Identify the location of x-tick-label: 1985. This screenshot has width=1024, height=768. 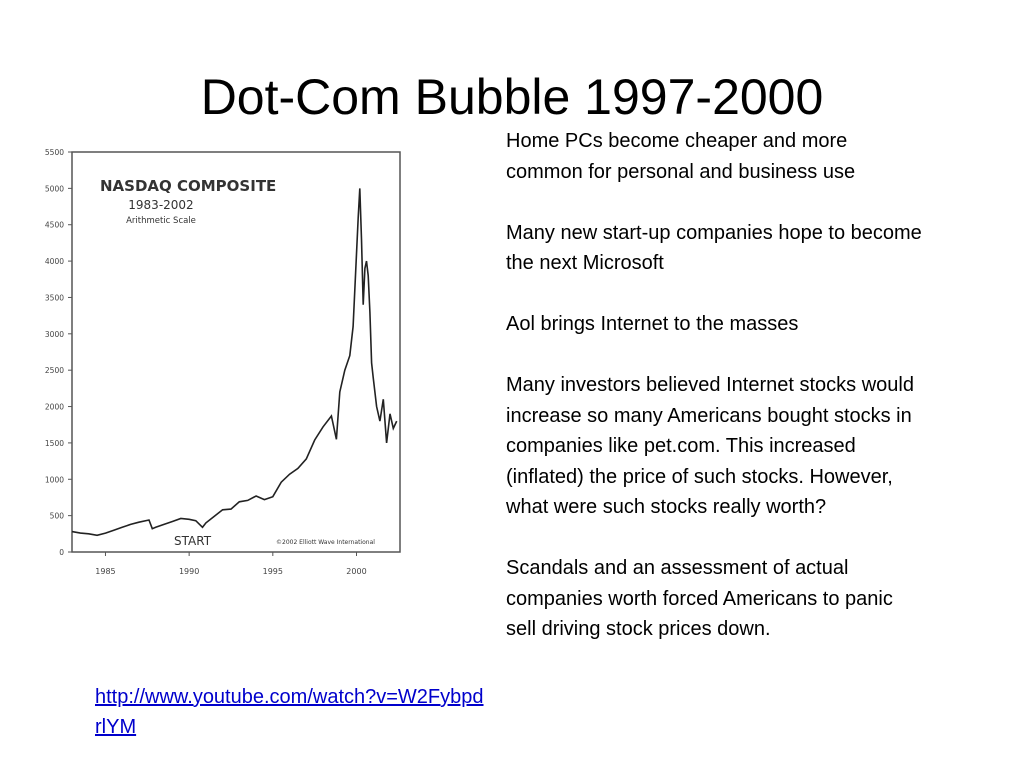
(105, 571).